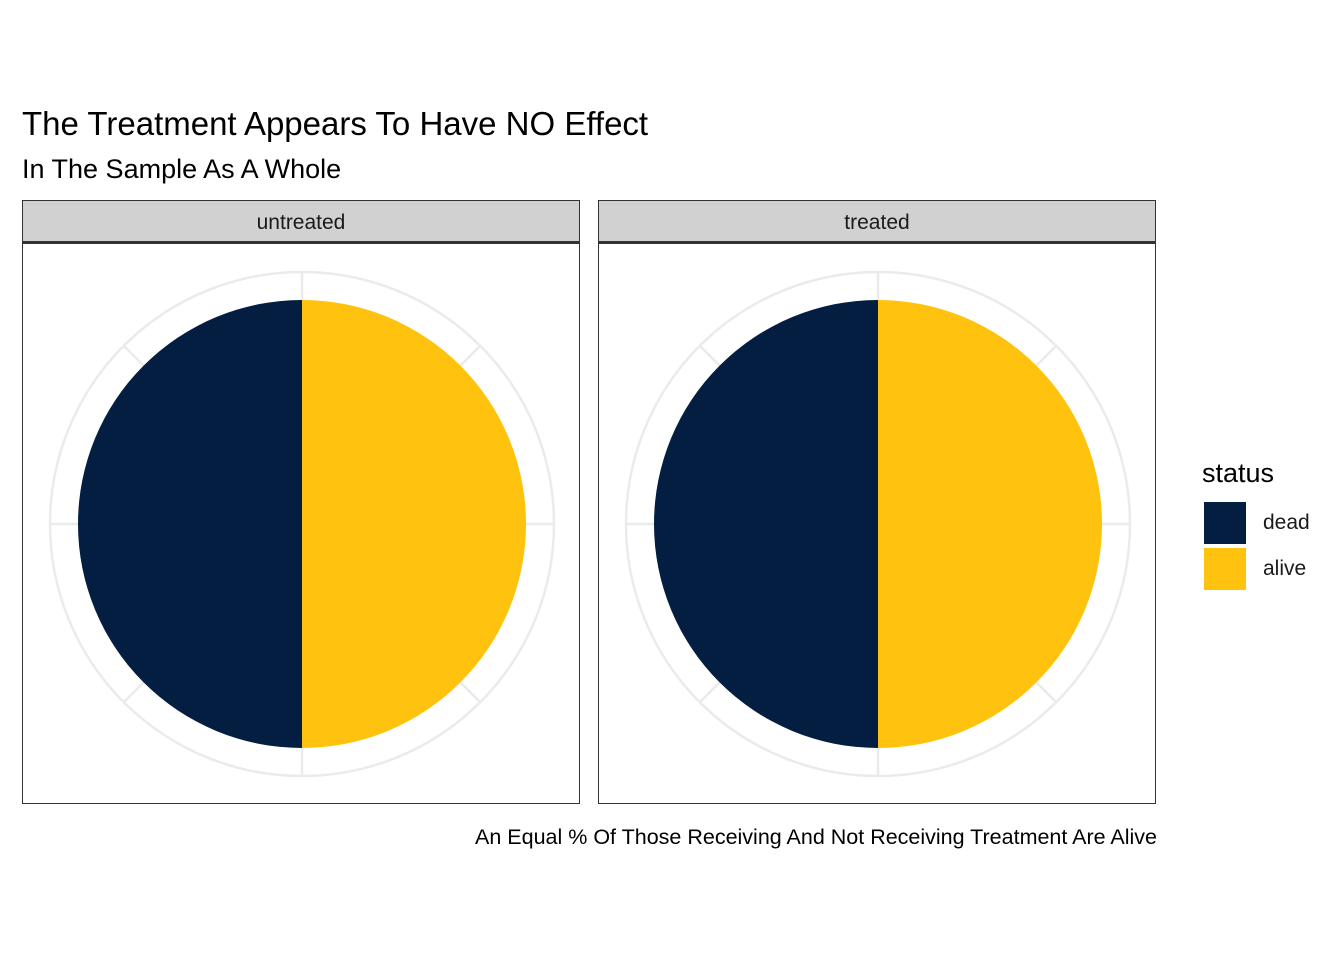 The height and width of the screenshot is (960, 1344). What do you see at coordinates (1225, 523) in the screenshot?
I see `legend-key-dead` at bounding box center [1225, 523].